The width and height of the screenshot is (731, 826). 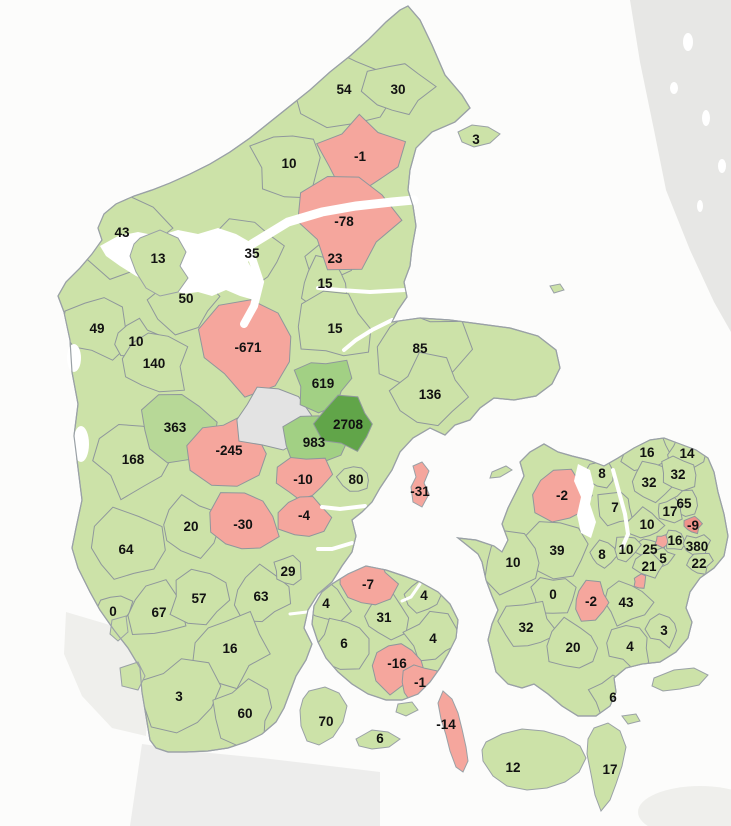 What do you see at coordinates (126, 549) in the screenshot?
I see `municipality-value-label: 64` at bounding box center [126, 549].